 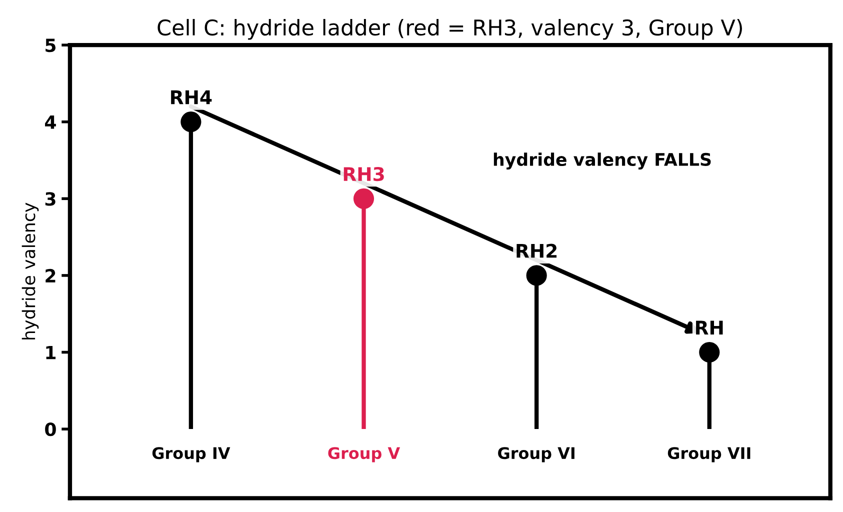 I want to click on annotation: RH3, so click(x=364, y=174).